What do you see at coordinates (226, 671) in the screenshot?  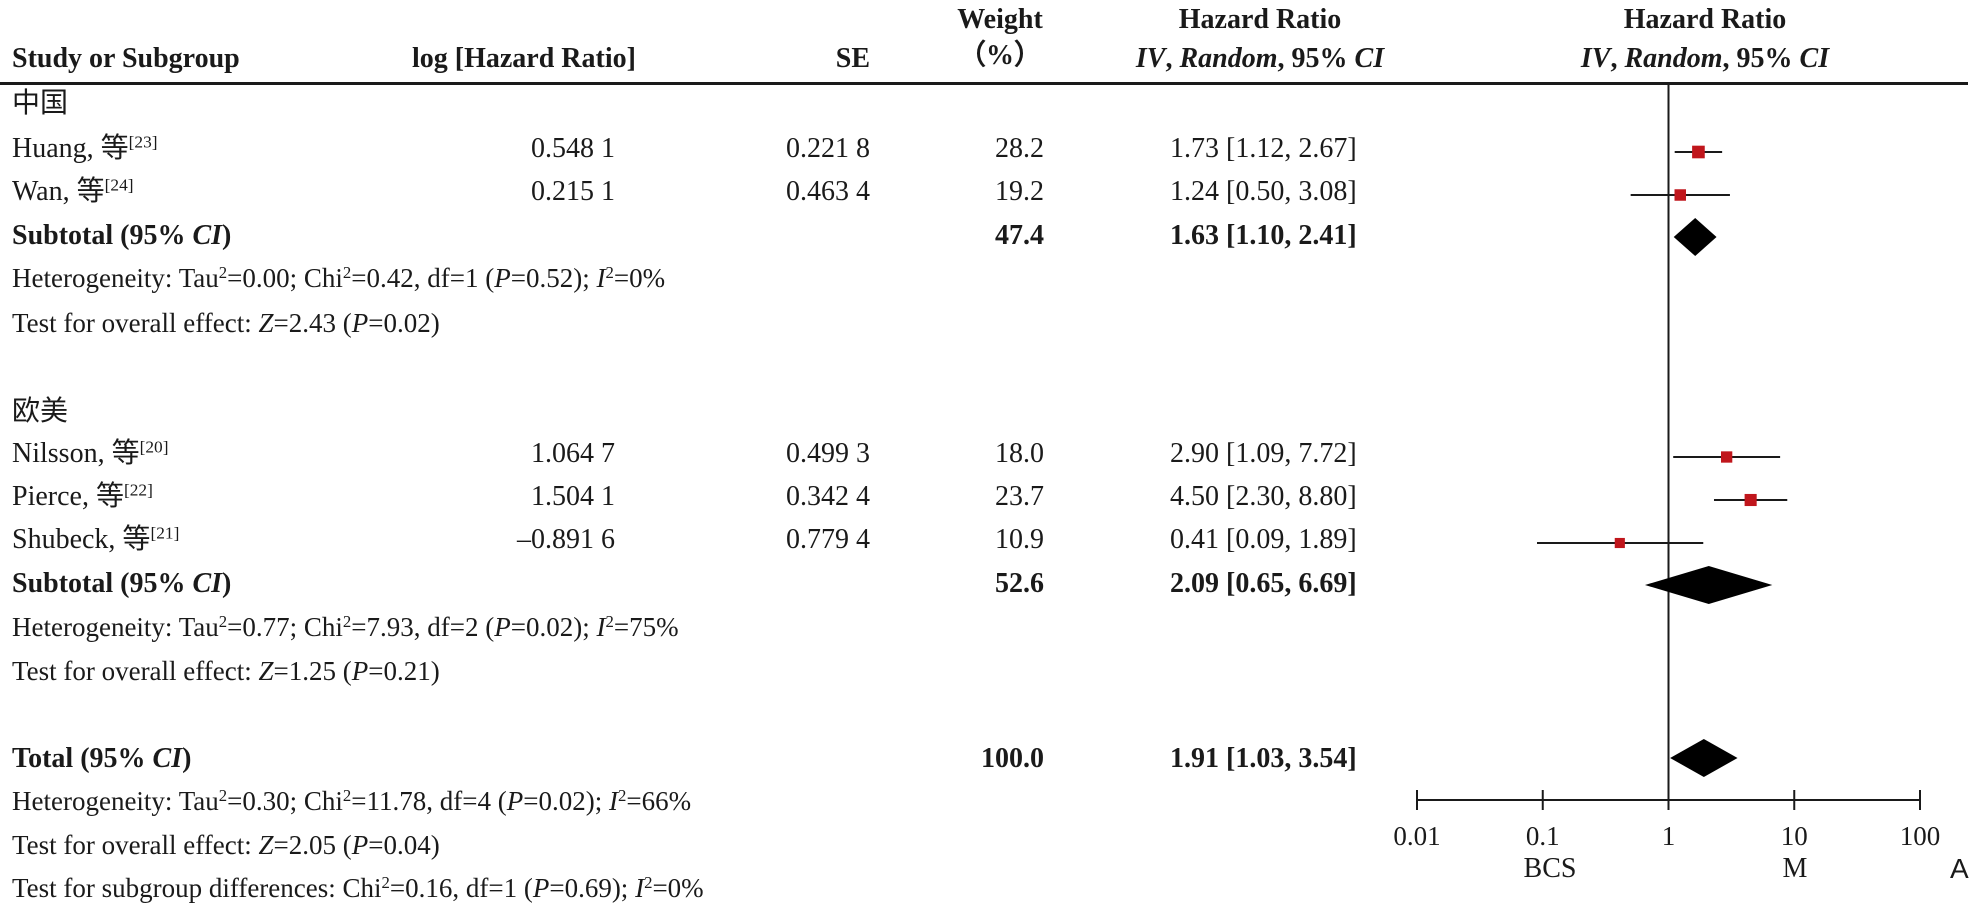 I see `overall-effect-text: Test for overall effect: Z=1.25 (P=0.21)` at bounding box center [226, 671].